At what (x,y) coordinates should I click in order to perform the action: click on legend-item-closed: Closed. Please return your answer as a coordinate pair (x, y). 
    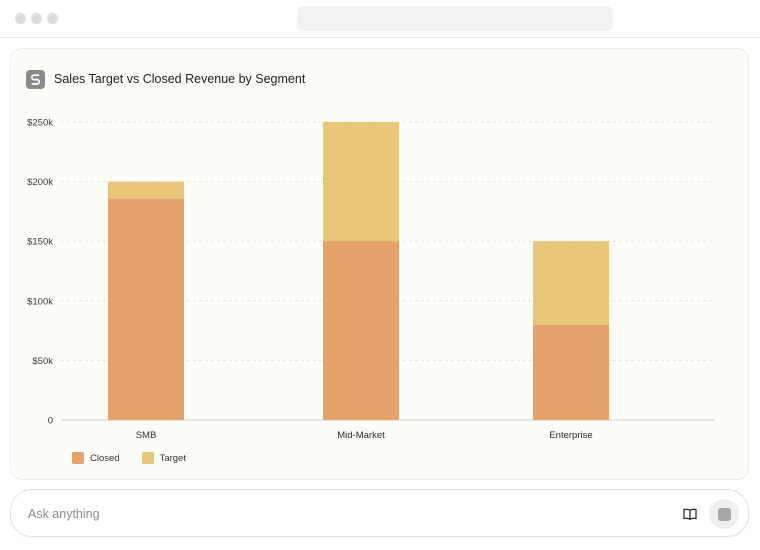
    Looking at the image, I should click on (96, 458).